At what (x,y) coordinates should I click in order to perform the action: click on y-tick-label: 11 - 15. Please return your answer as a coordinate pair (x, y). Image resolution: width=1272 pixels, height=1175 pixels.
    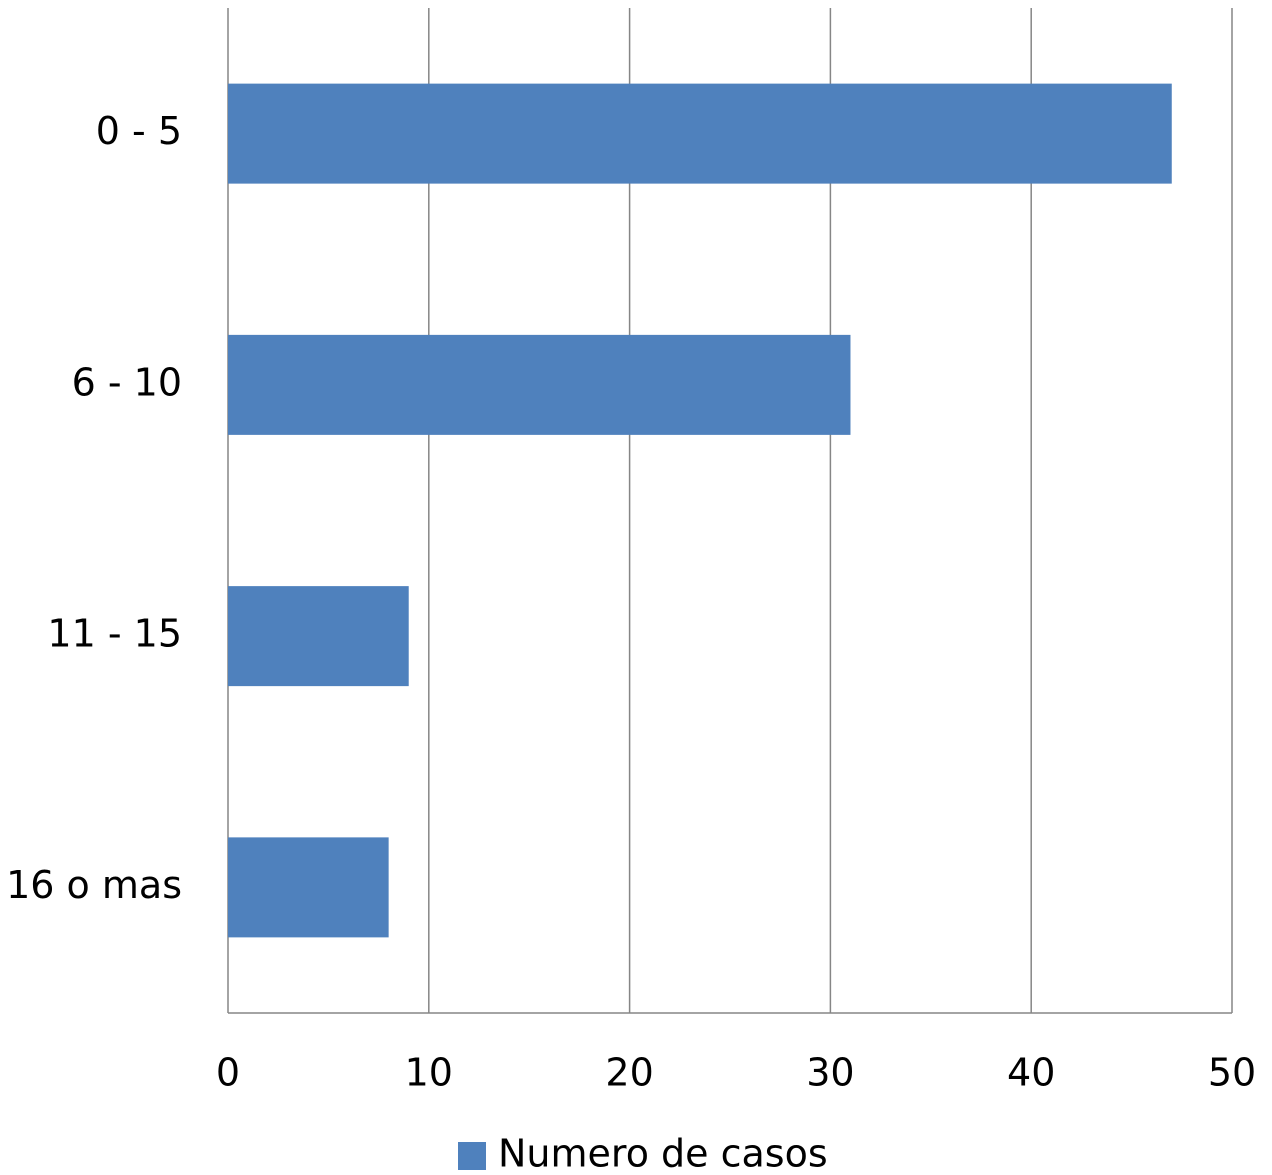
    Looking at the image, I should click on (114, 634).